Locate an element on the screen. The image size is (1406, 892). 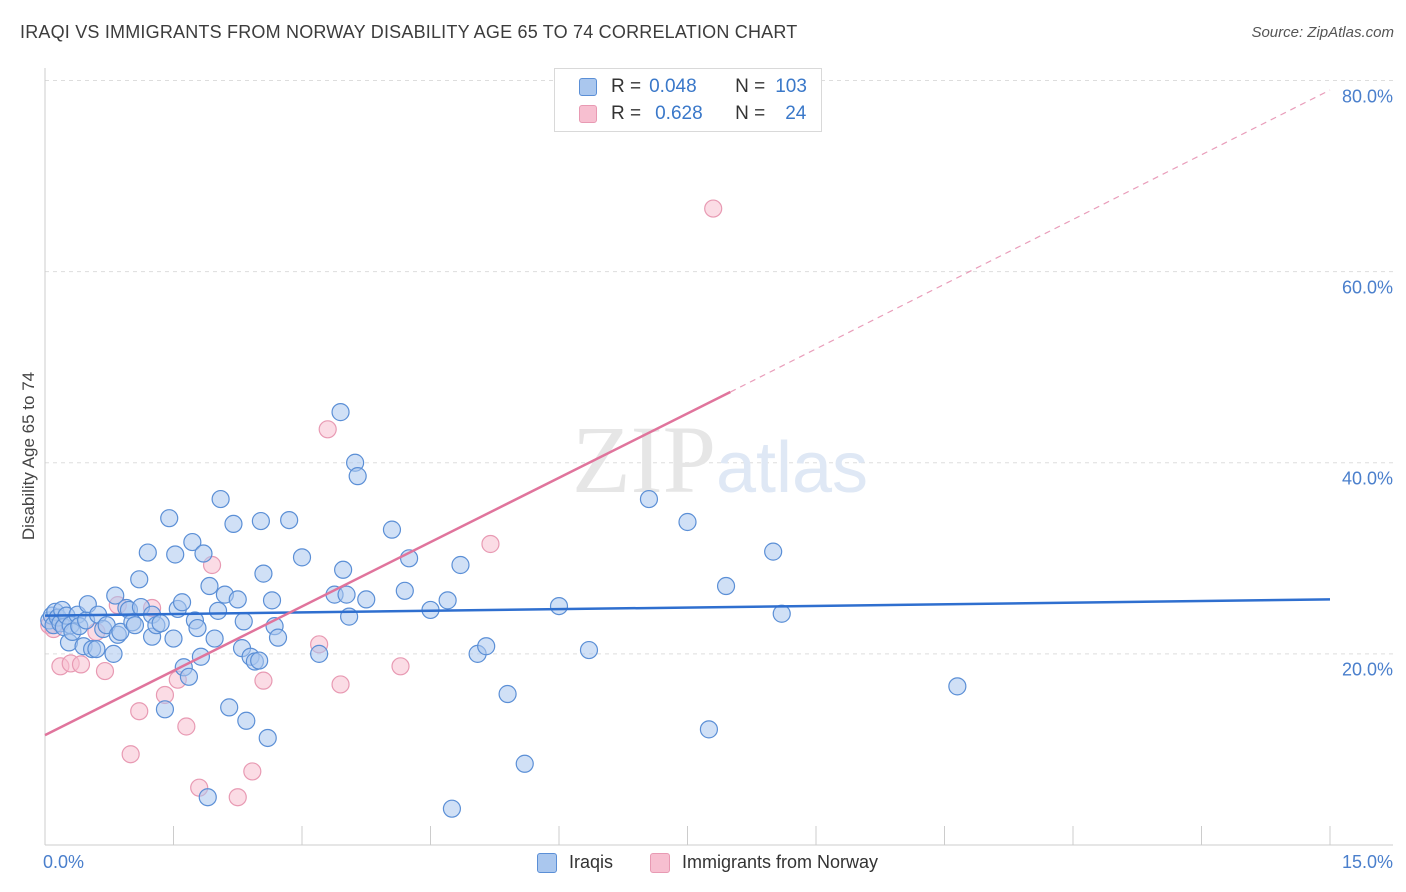
legend-label: Iraqis is located at coordinates (591, 862).